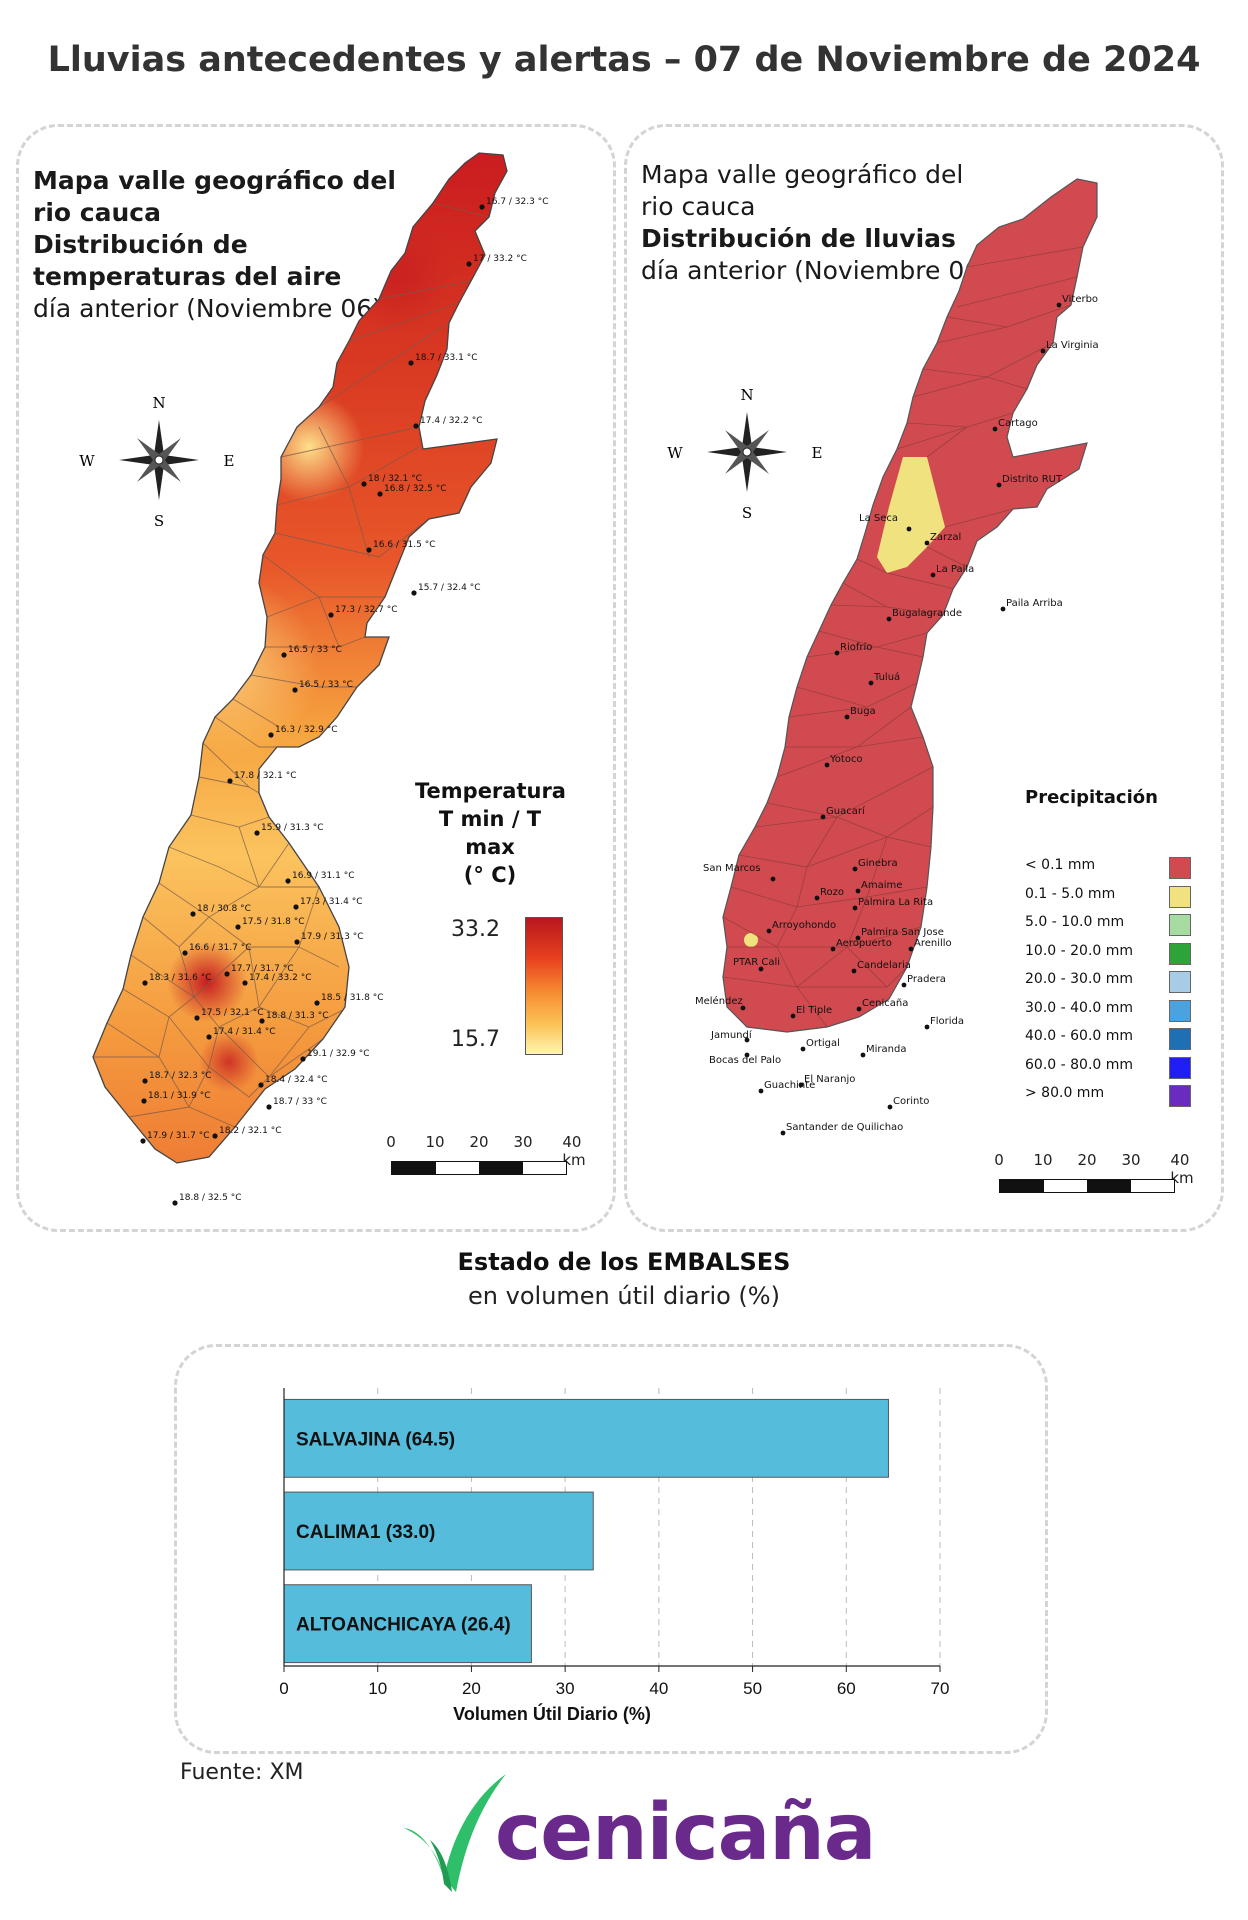 Image resolution: width=1248 pixels, height=1920 pixels. I want to click on chart-bar-label: ALTOANCHICAYA (26.4), so click(403, 1625).